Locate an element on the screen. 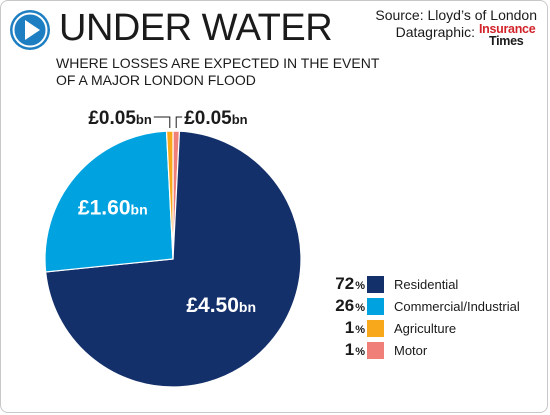 This screenshot has height=415, width=550. logo-line-2: Times is located at coordinates (506, 41).